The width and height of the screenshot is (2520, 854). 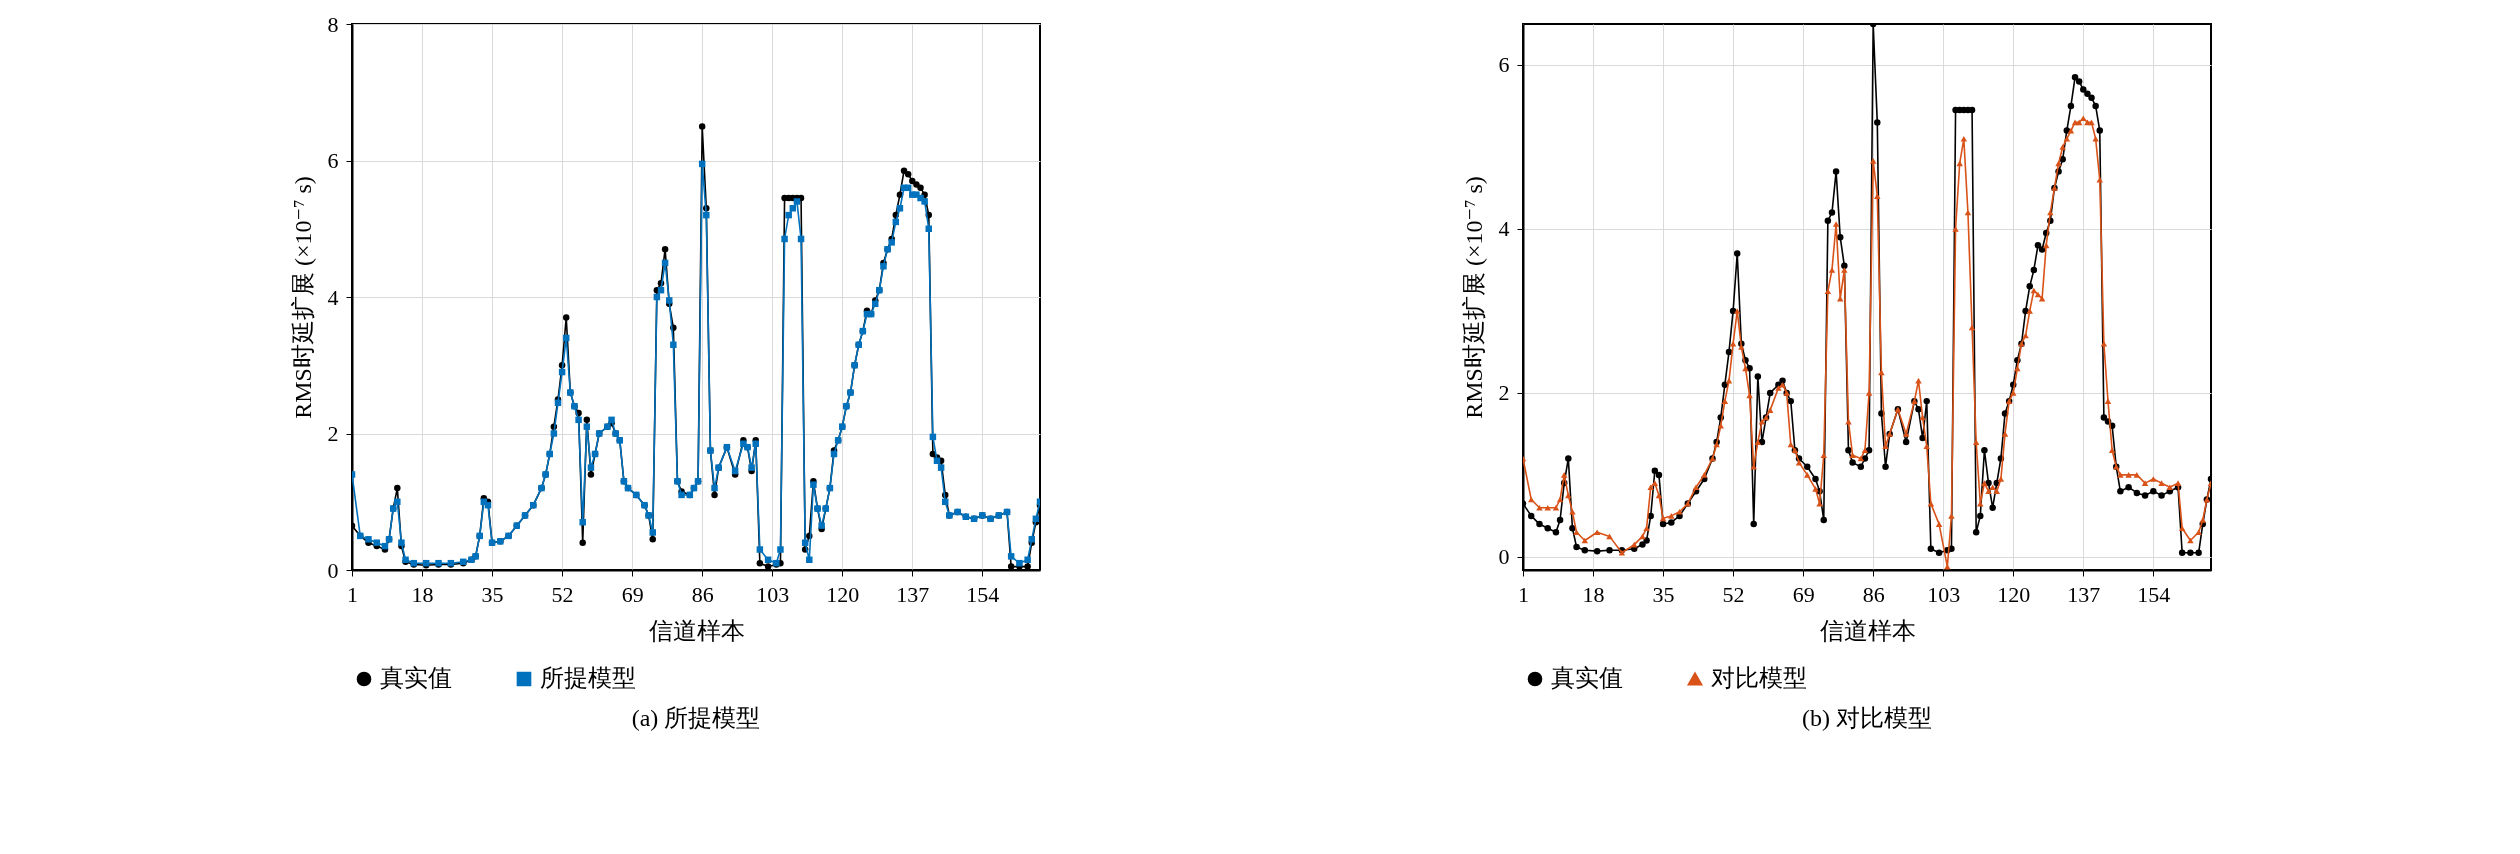 I want to click on legend-label: 对比模型, so click(x=1759, y=678).